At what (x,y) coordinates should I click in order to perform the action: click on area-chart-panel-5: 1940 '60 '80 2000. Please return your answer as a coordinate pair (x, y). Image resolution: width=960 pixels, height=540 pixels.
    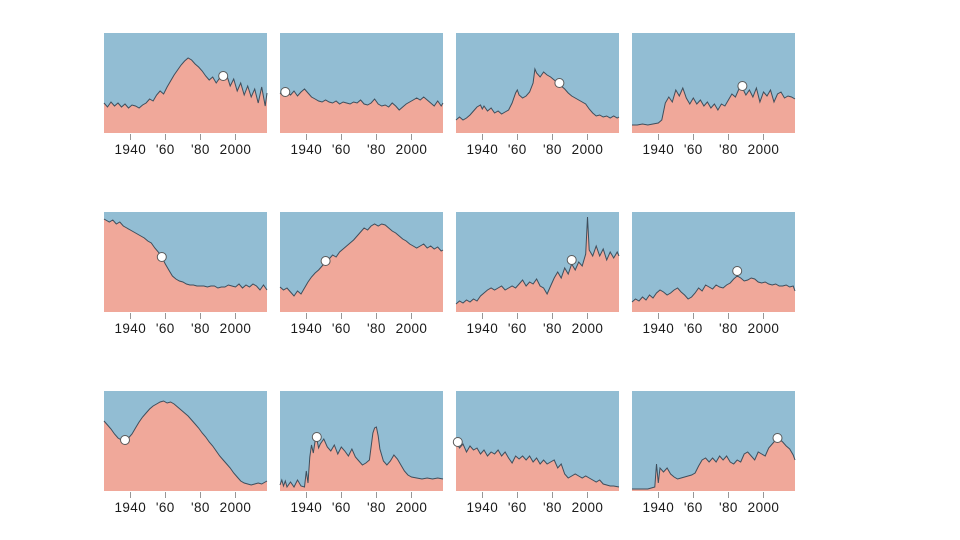
    Looking at the image, I should click on (185, 278).